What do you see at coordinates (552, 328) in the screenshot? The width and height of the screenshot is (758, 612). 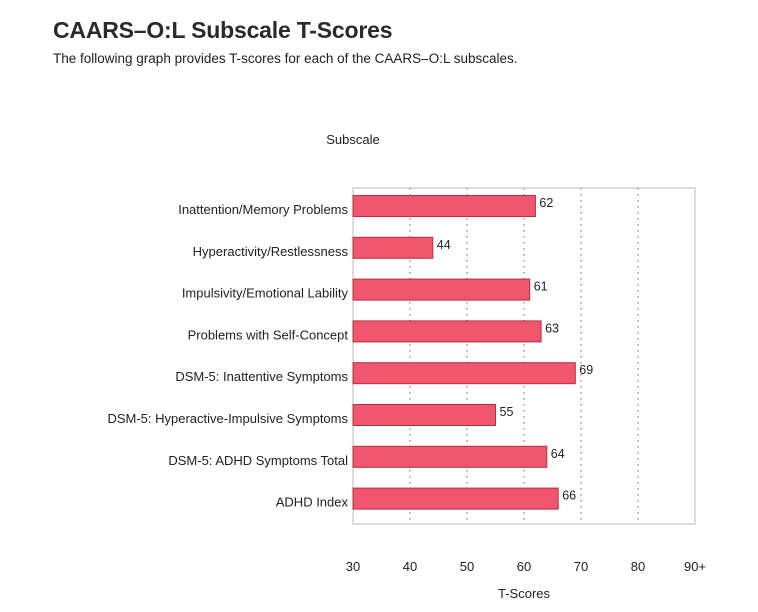 I see `value-label: 63` at bounding box center [552, 328].